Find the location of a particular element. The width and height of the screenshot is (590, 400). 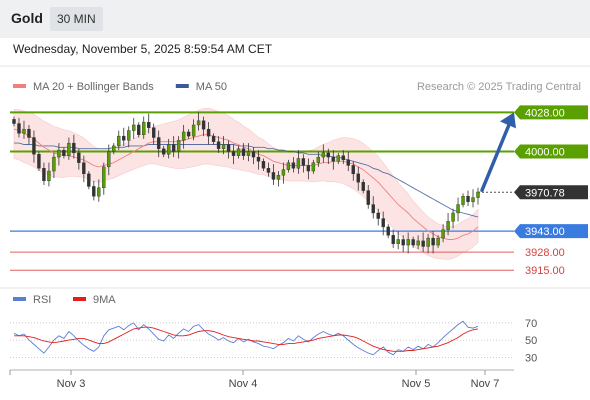

x-tick-label-2: Nov 4 is located at coordinates (243, 384).